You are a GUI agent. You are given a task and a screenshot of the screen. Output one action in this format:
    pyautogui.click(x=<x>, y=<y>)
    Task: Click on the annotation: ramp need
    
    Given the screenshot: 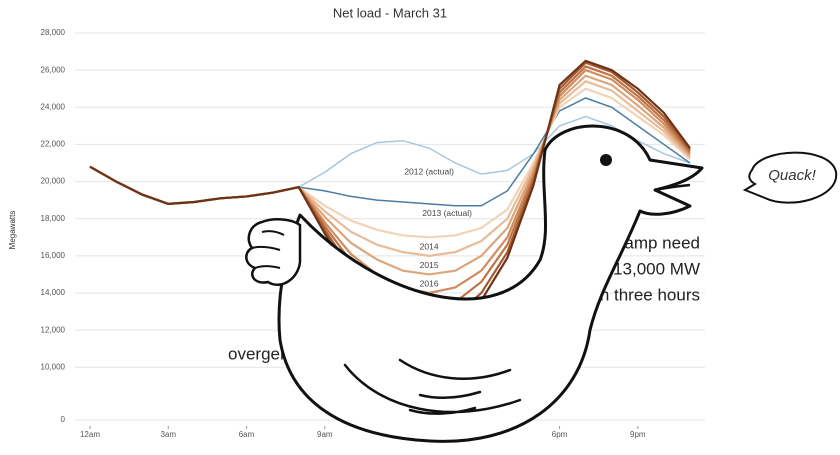 What is the action you would take?
    pyautogui.click(x=659, y=242)
    